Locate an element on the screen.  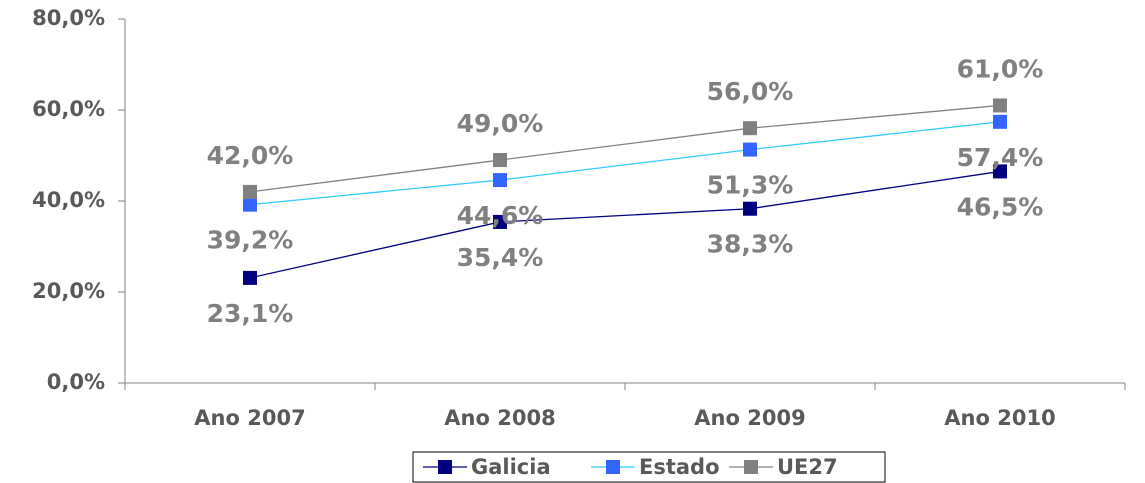
y-tick-label: 40,0% is located at coordinates (68, 200).